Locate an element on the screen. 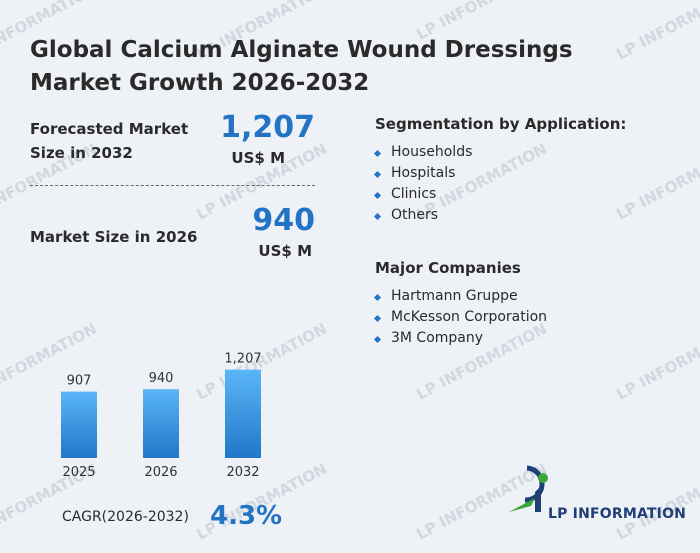 Image resolution: width=700 pixels, height=553 pixels. forecast-label-line1: Forecasted Market is located at coordinates (109, 129).